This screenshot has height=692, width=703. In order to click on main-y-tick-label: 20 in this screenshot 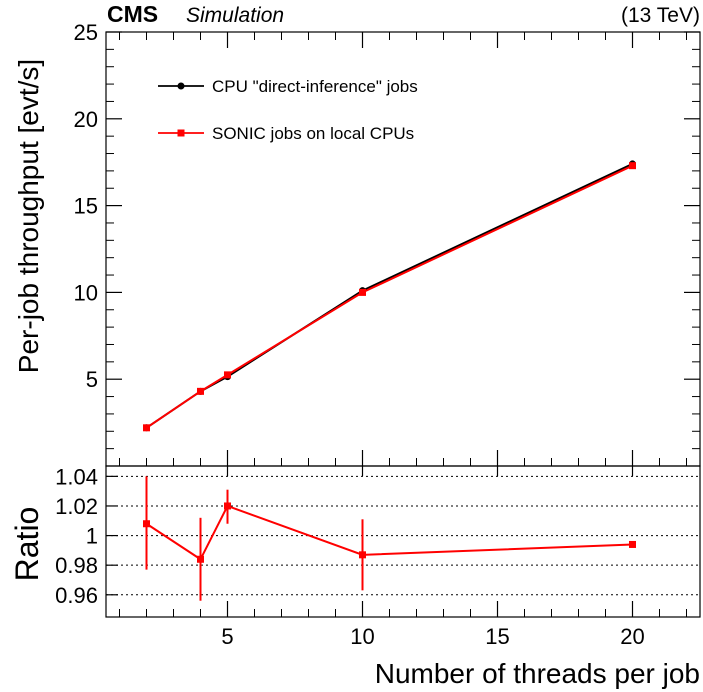, I will do `click(86, 119)`.